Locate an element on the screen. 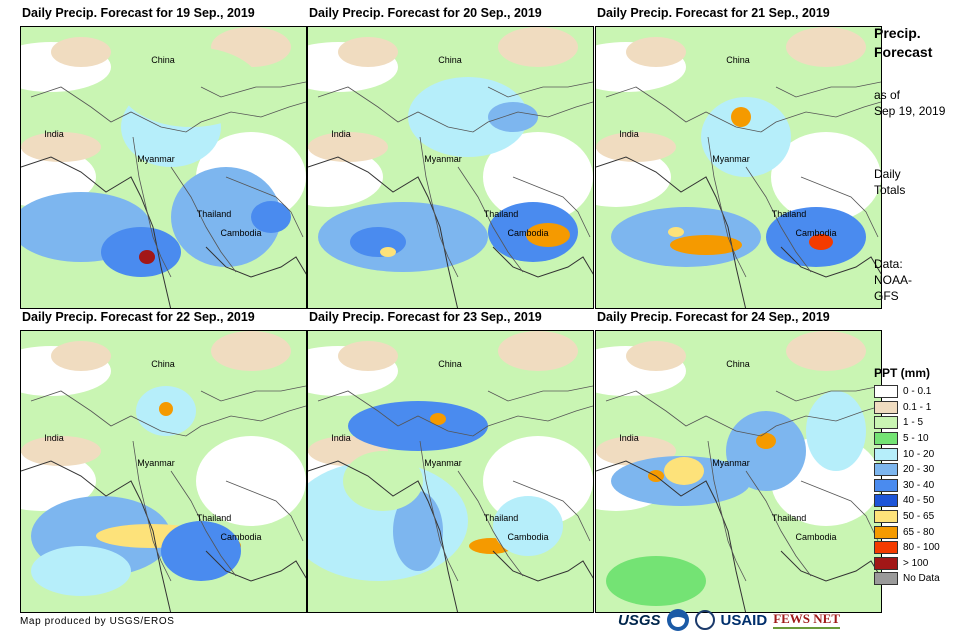  legend-row: 65 - 80 is located at coordinates (907, 532).